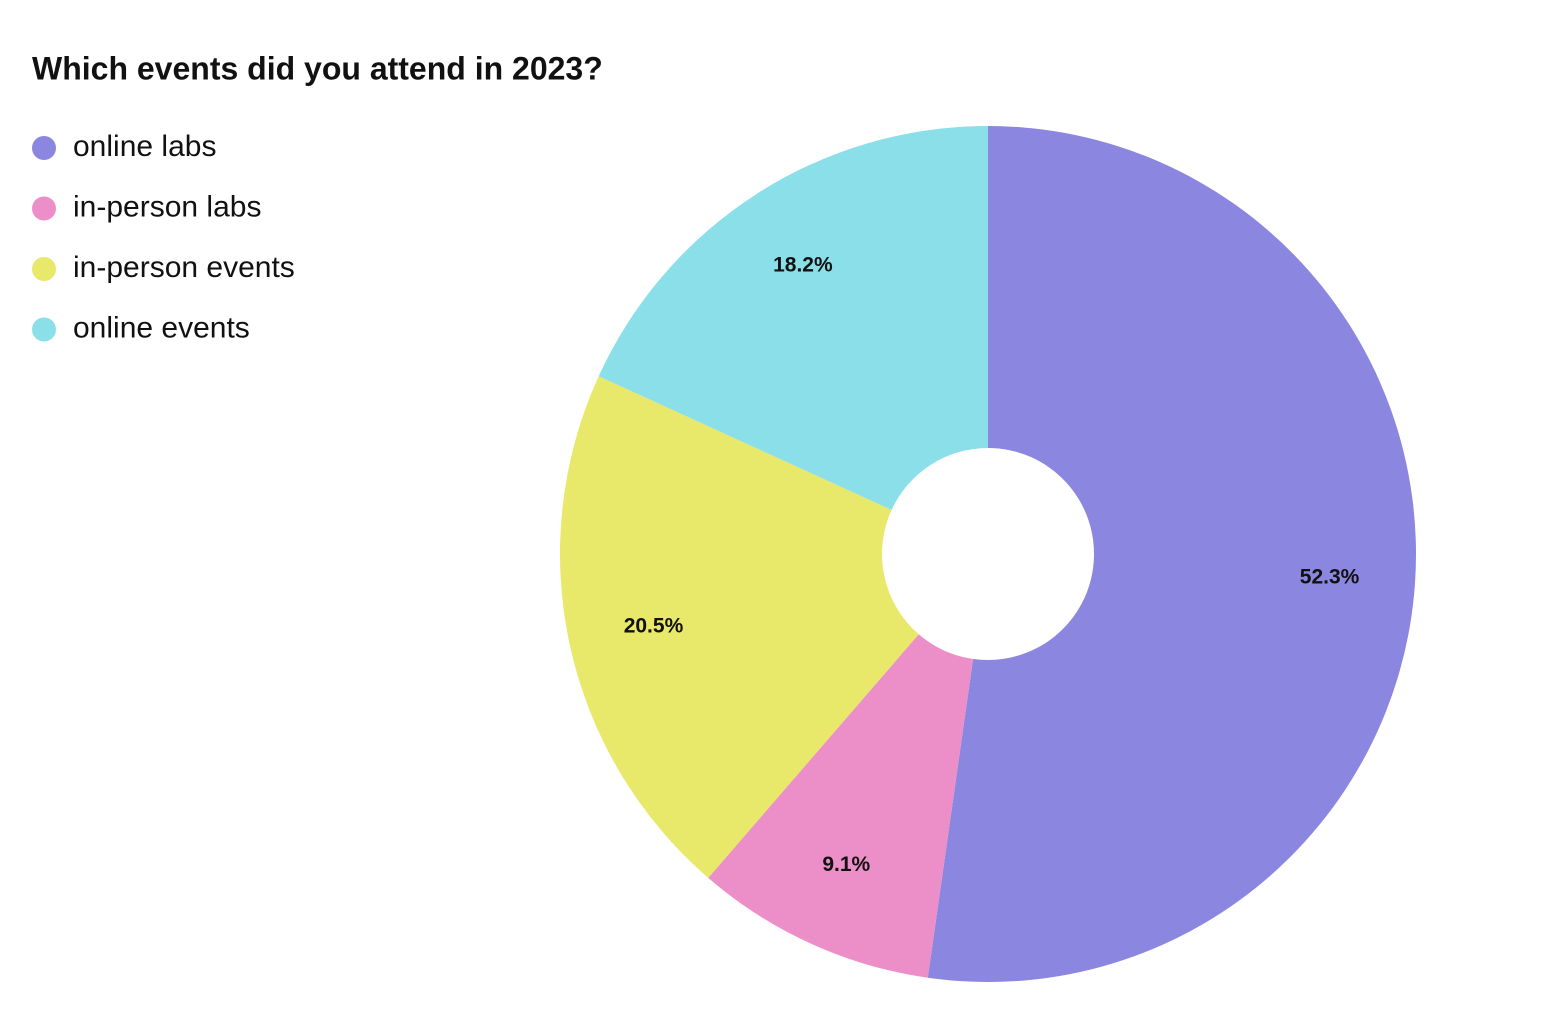  Describe the element at coordinates (167, 206) in the screenshot. I see `legend-label: in-person labs` at that location.